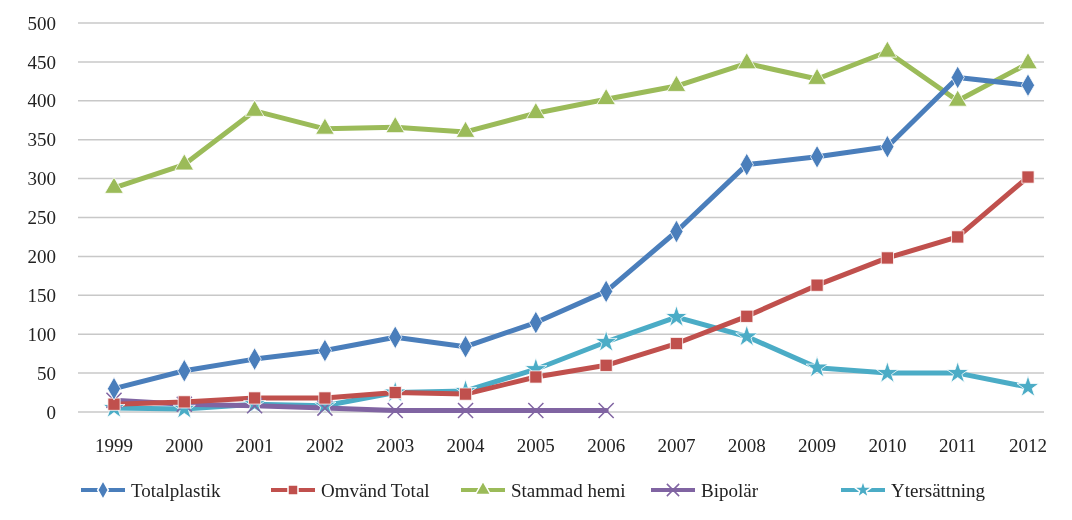 This screenshot has height=520, width=1072. Describe the element at coordinates (41, 62) in the screenshot. I see `y-tick-label: 450` at that location.